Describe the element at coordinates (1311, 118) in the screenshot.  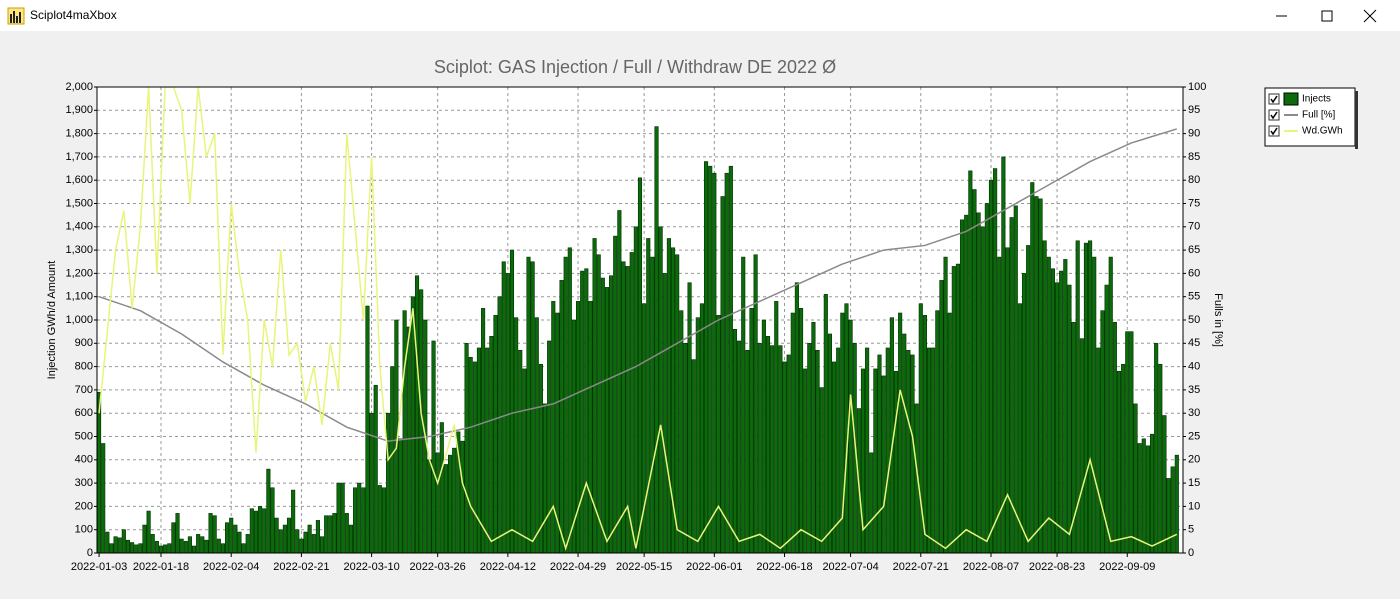
I see `legend: Injects Full [%] Wd.GWh` at that location.